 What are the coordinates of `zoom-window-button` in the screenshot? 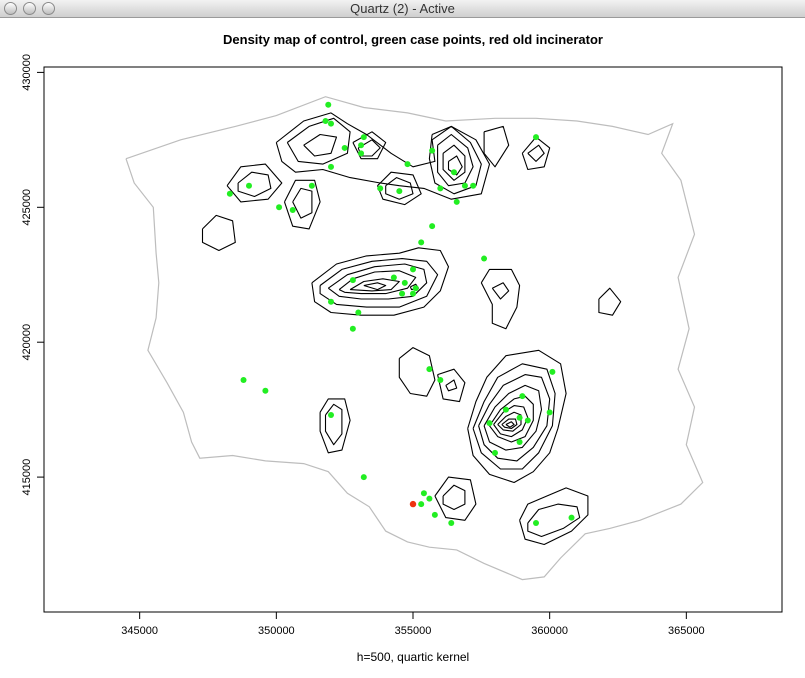 It's located at (48, 8).